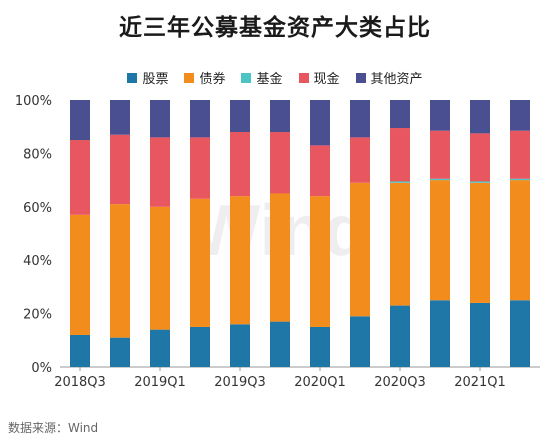 This screenshot has width=550, height=446. Describe the element at coordinates (400, 382) in the screenshot. I see `x-tick-label: 2020Q3` at that location.